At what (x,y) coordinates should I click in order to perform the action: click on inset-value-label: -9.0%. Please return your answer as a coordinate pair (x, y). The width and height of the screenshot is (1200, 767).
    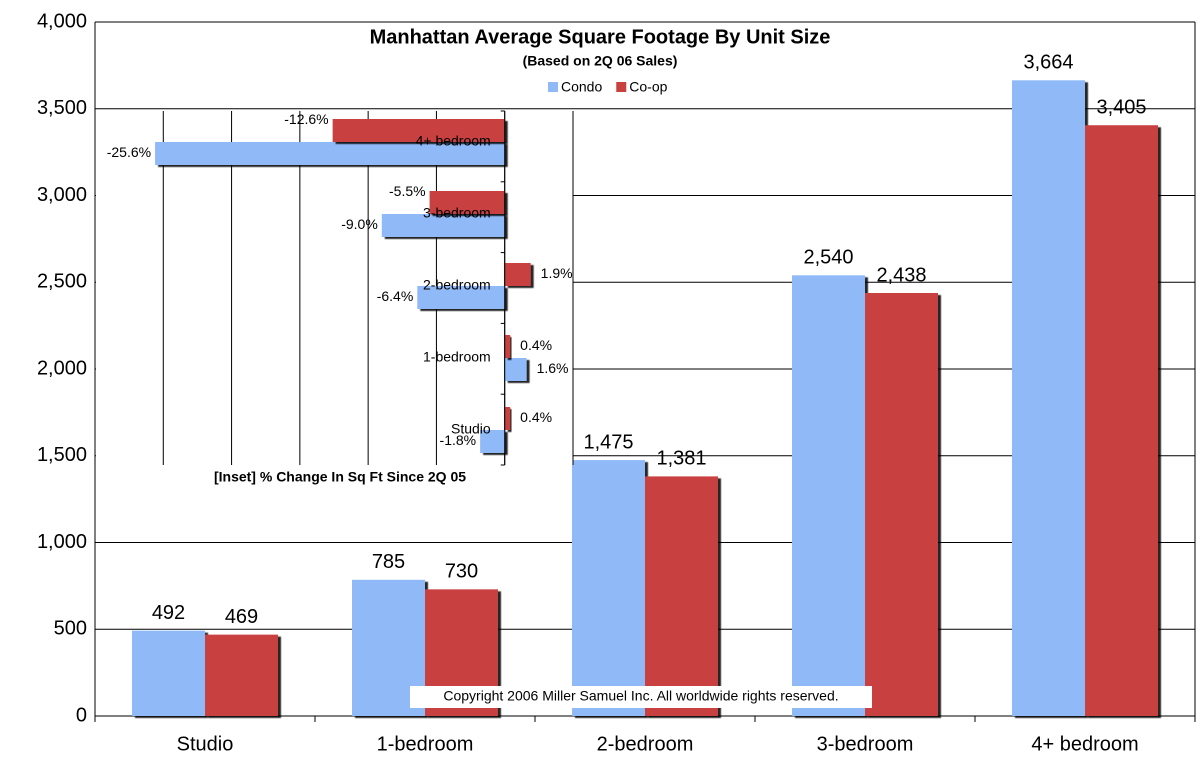
    Looking at the image, I should click on (359, 224).